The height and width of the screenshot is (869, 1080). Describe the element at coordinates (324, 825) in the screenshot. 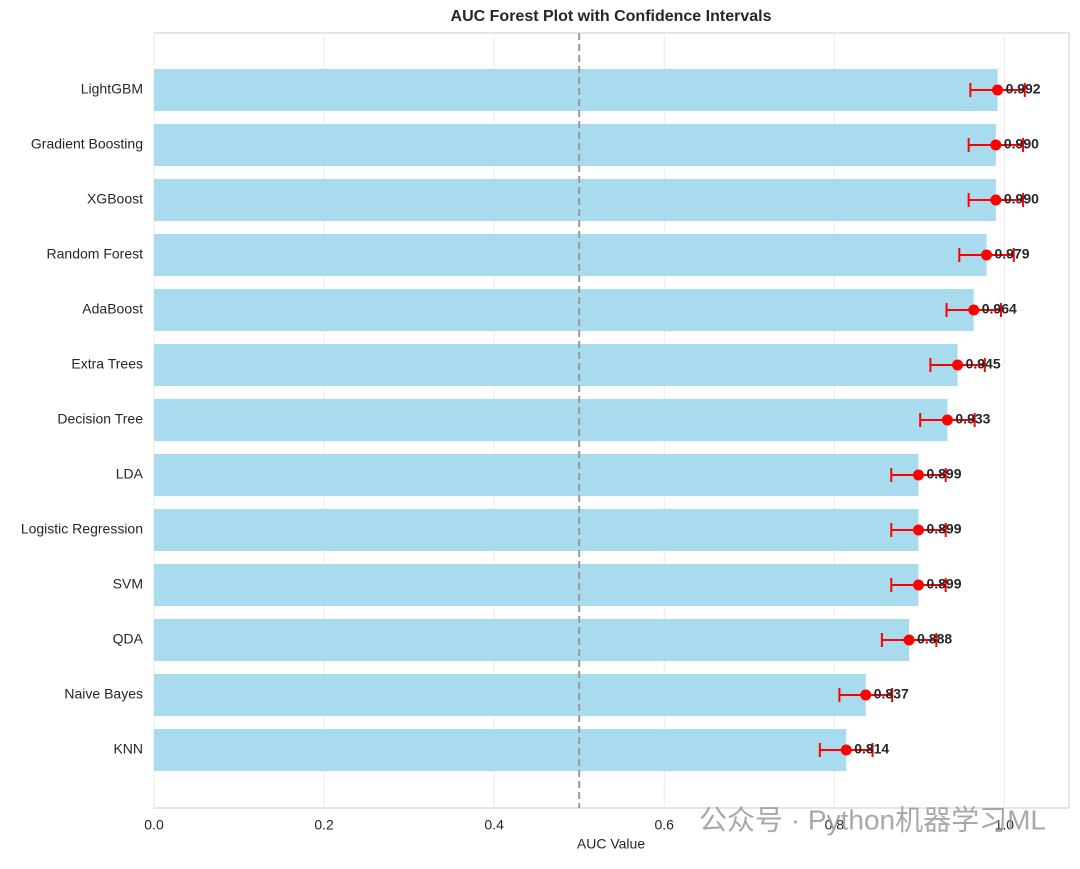

I see `x-tick-label: 0.2` at that location.